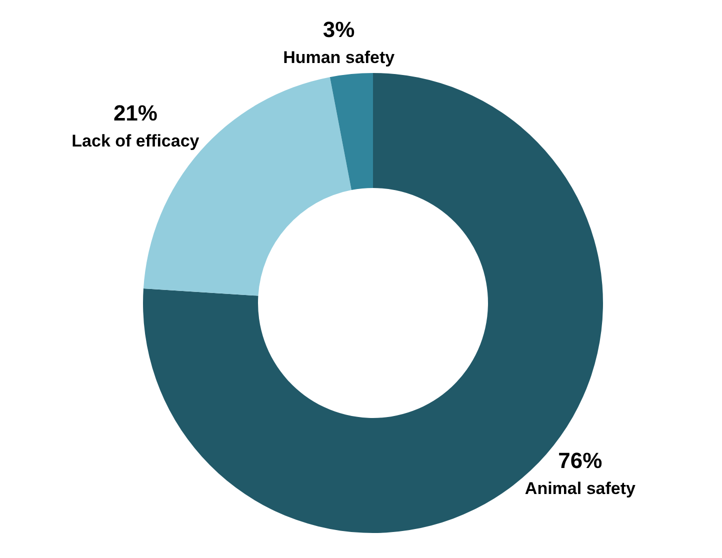 The width and height of the screenshot is (722, 558). What do you see at coordinates (135, 113) in the screenshot?
I see `data-label: 21%` at bounding box center [135, 113].